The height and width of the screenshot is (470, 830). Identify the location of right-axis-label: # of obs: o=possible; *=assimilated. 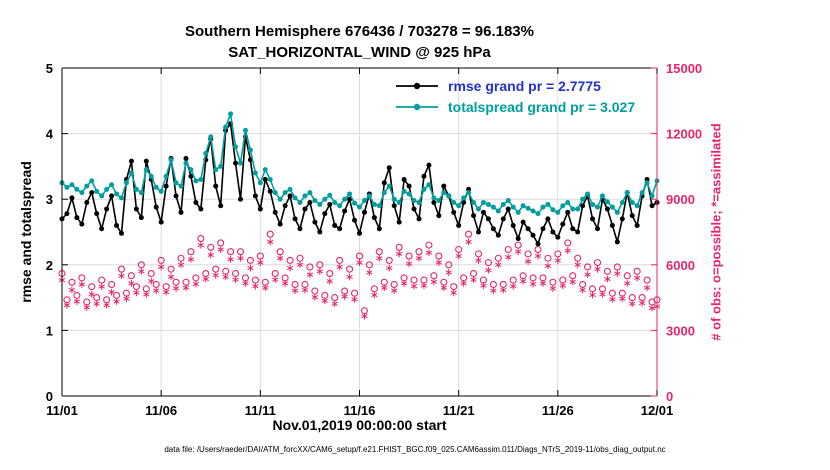
(716, 232).